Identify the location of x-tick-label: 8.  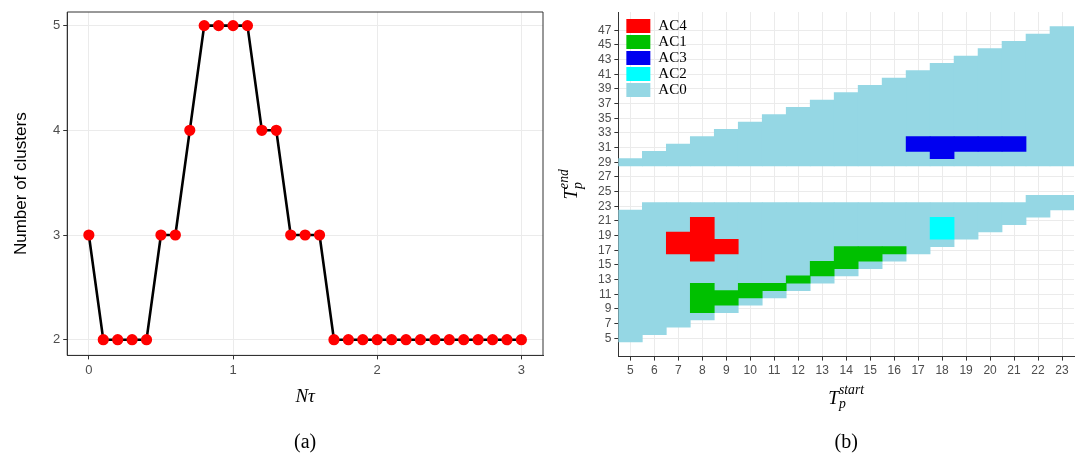
(702, 370).